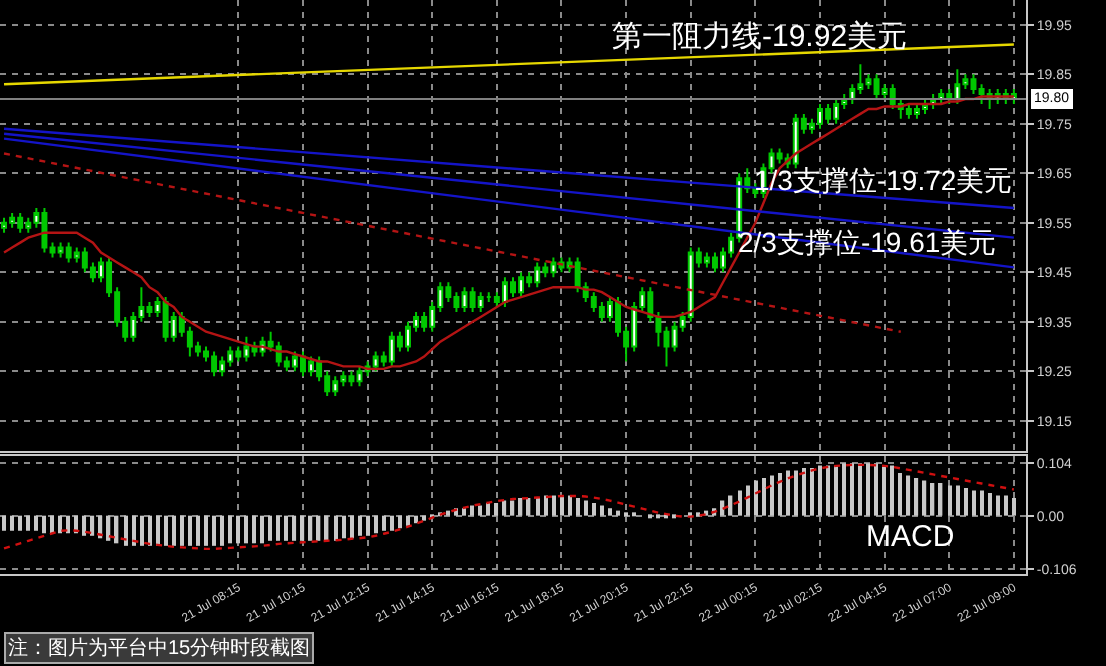  What do you see at coordinates (760, 37) in the screenshot?
I see `annotation: 第一阻力线-19.92美元` at bounding box center [760, 37].